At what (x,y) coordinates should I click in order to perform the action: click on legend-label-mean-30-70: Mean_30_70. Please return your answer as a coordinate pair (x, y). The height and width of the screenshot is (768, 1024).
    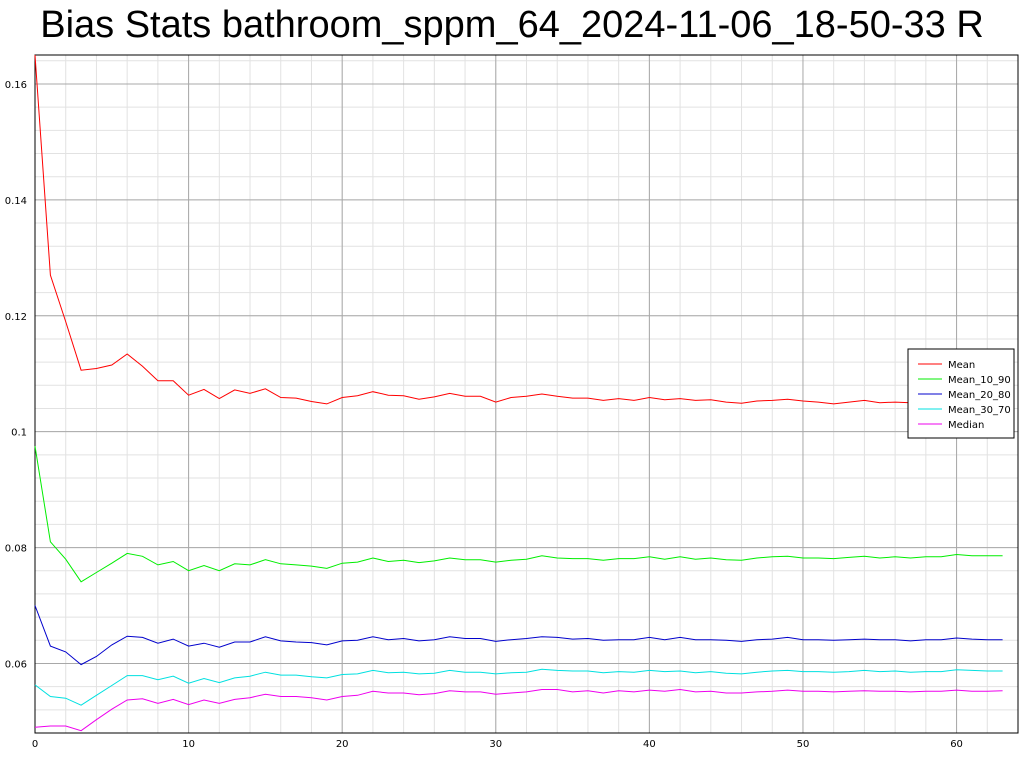
    Looking at the image, I should click on (979, 410).